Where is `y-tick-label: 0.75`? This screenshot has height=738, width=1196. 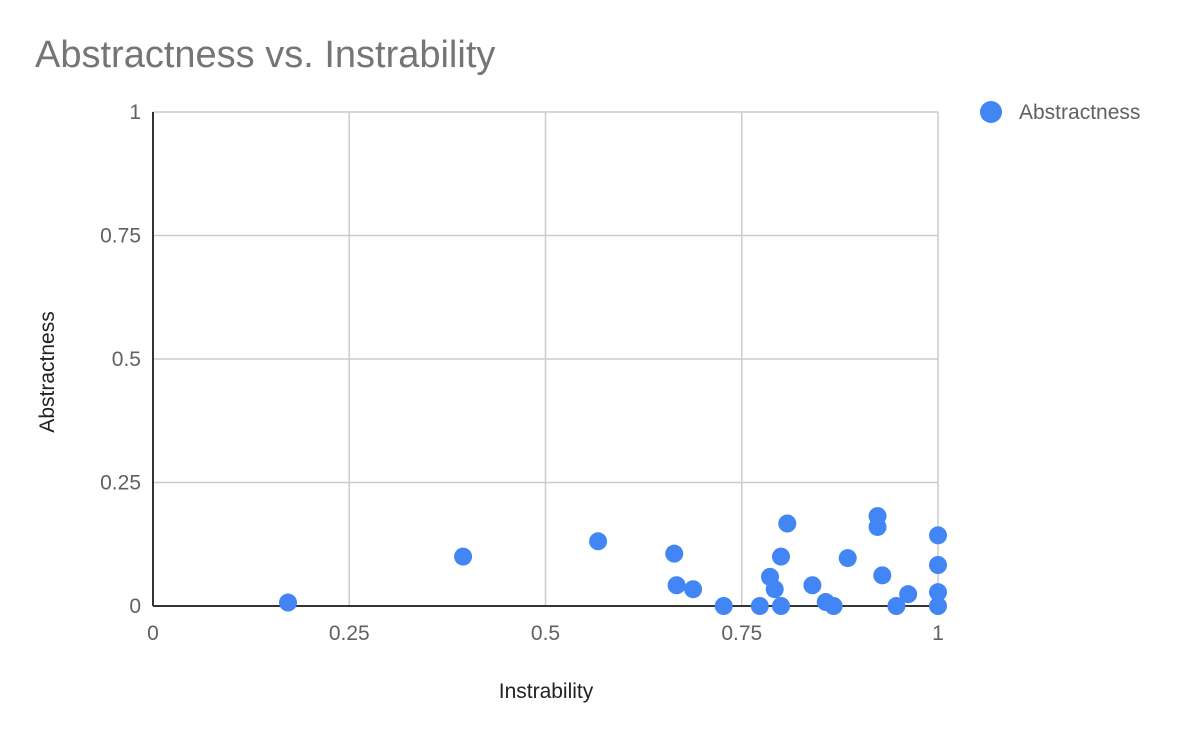 y-tick-label: 0.75 is located at coordinates (120, 236).